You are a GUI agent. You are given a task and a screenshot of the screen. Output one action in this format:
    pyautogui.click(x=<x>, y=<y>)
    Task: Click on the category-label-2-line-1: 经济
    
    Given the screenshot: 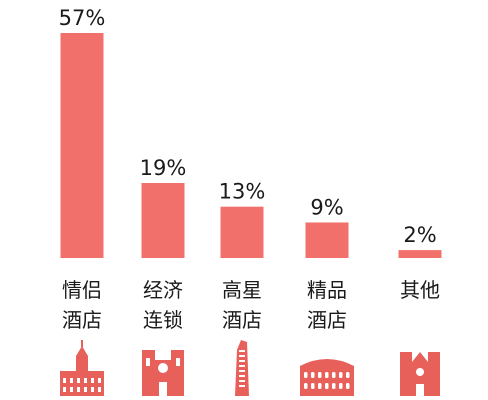 What is the action you would take?
    pyautogui.click(x=163, y=290)
    